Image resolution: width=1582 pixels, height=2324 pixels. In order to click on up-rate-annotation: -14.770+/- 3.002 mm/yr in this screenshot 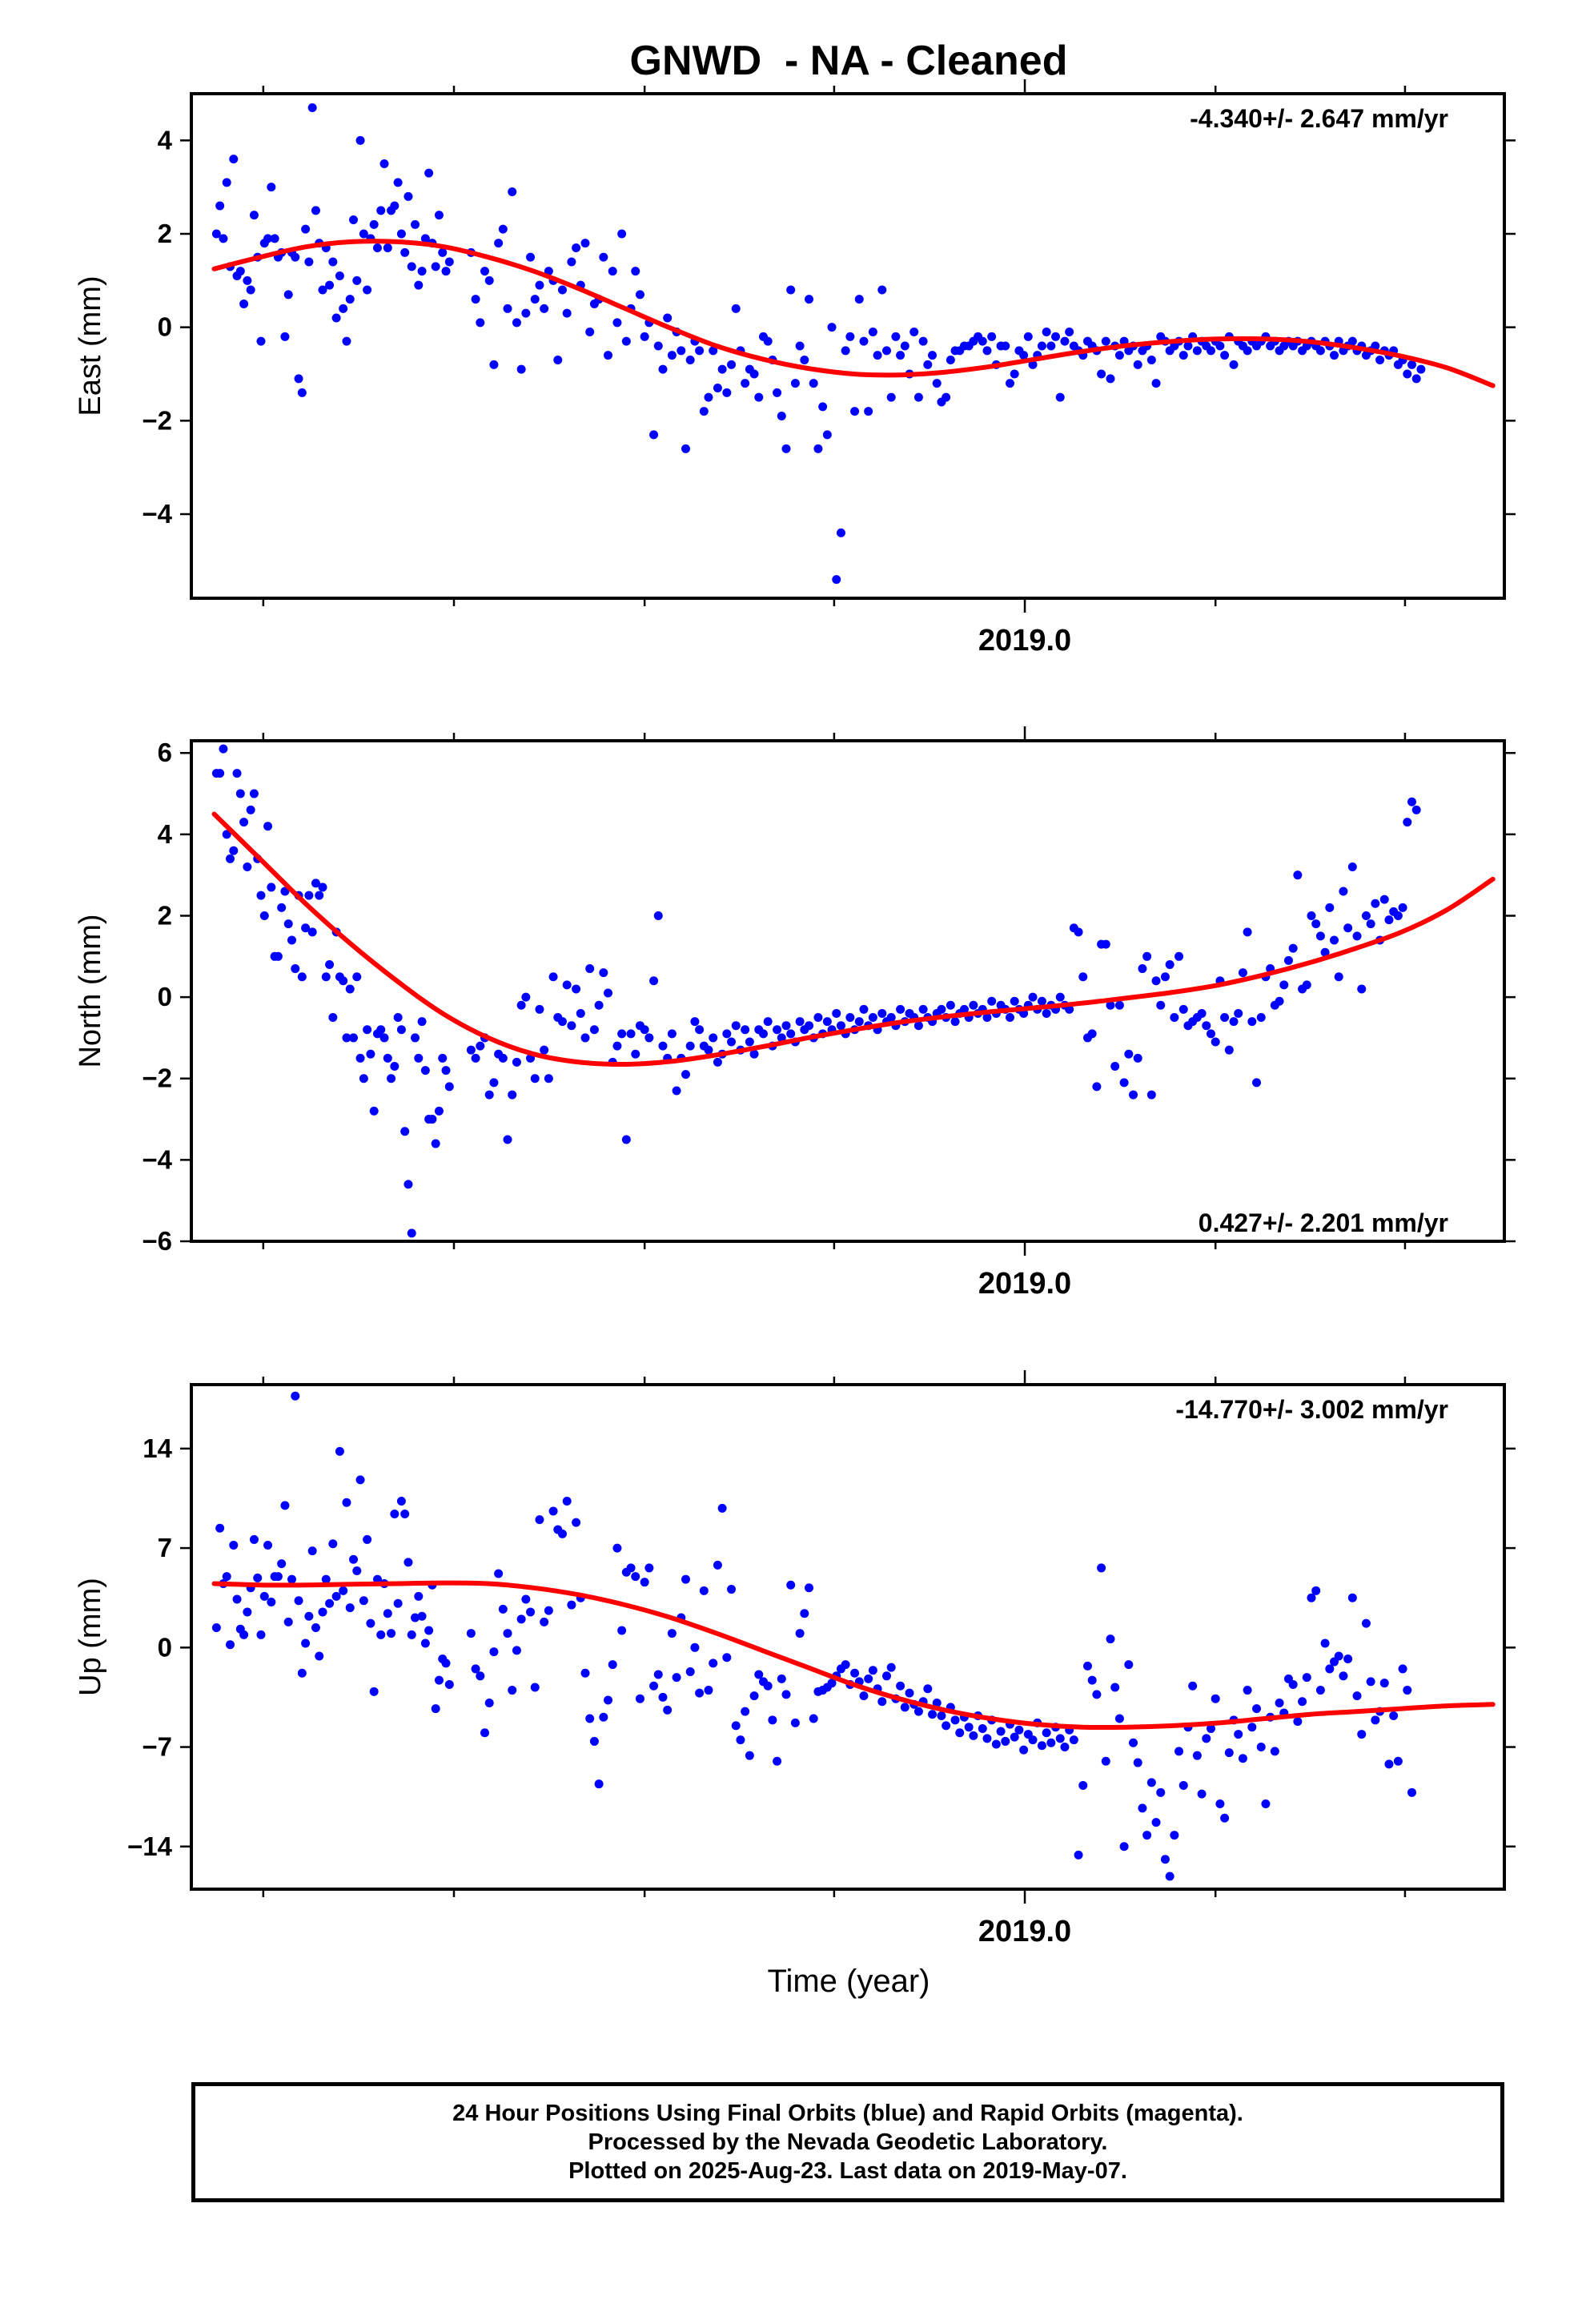, I will do `click(1311, 1409)`.